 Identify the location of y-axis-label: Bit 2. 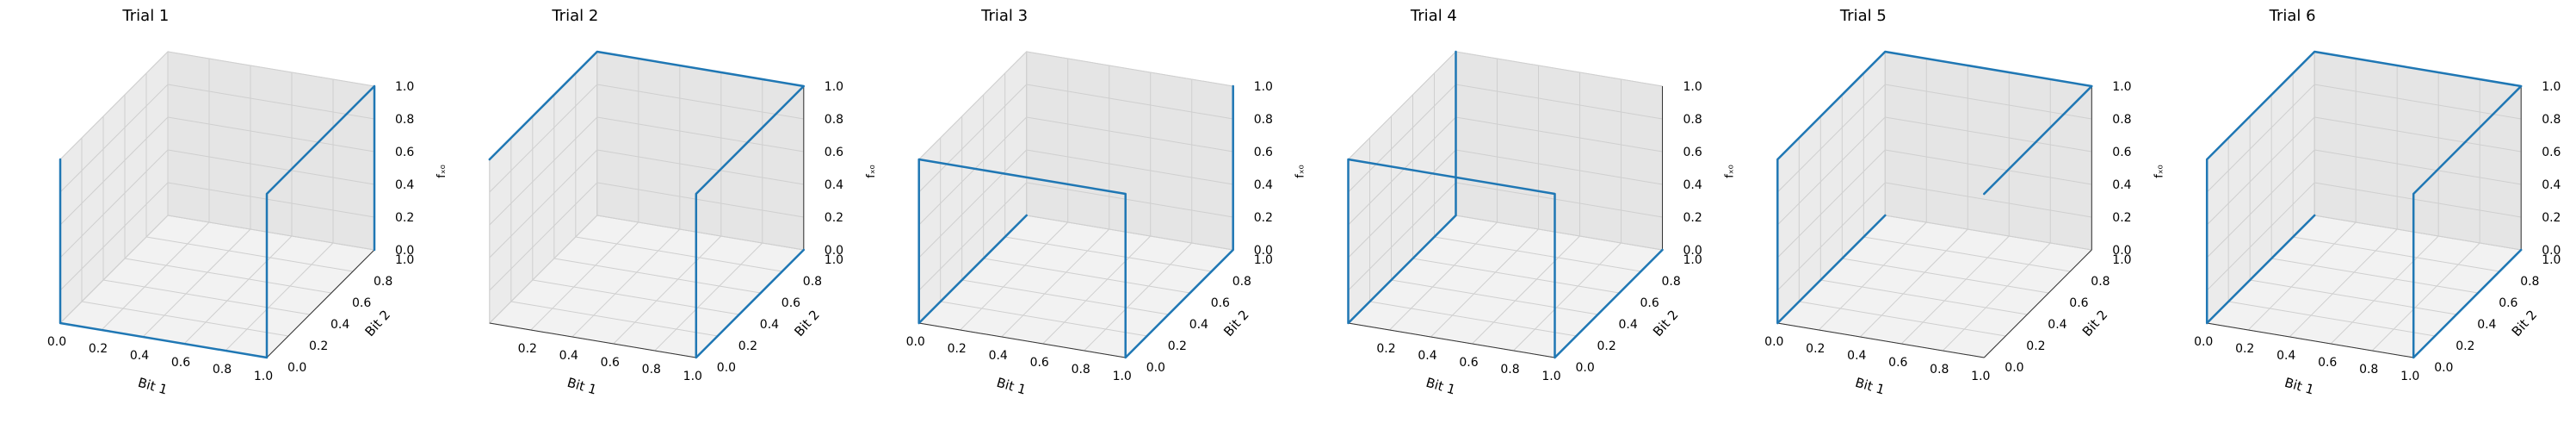
(2525, 323).